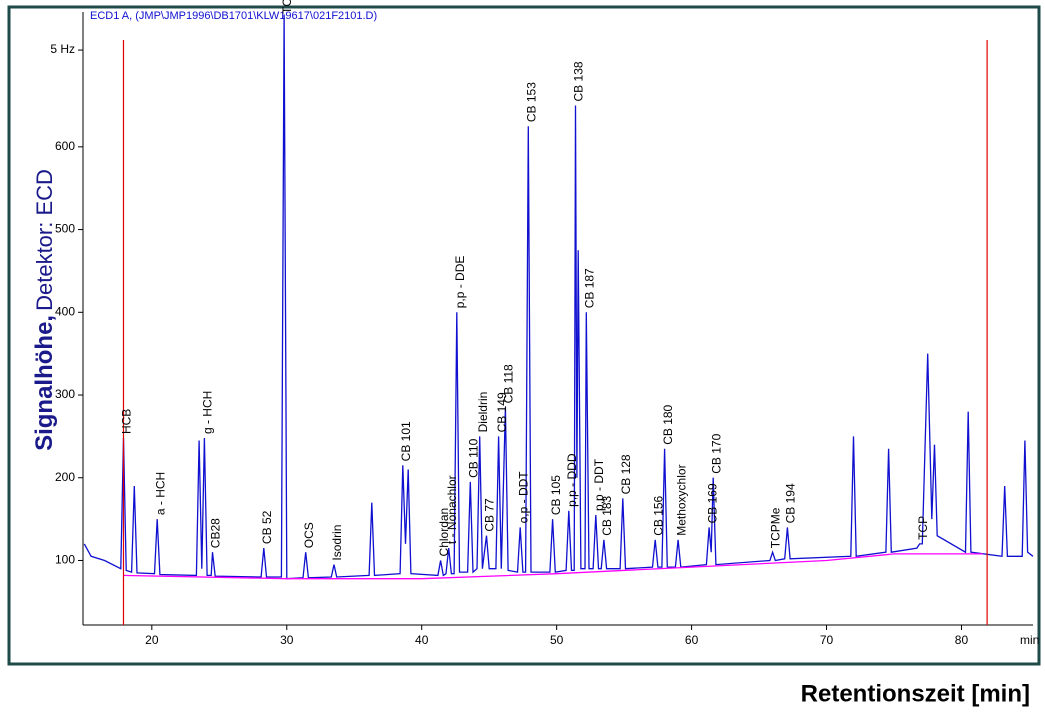 This screenshot has width=1045, height=716. I want to click on peak-label: Dieldrin, so click(483, 412).